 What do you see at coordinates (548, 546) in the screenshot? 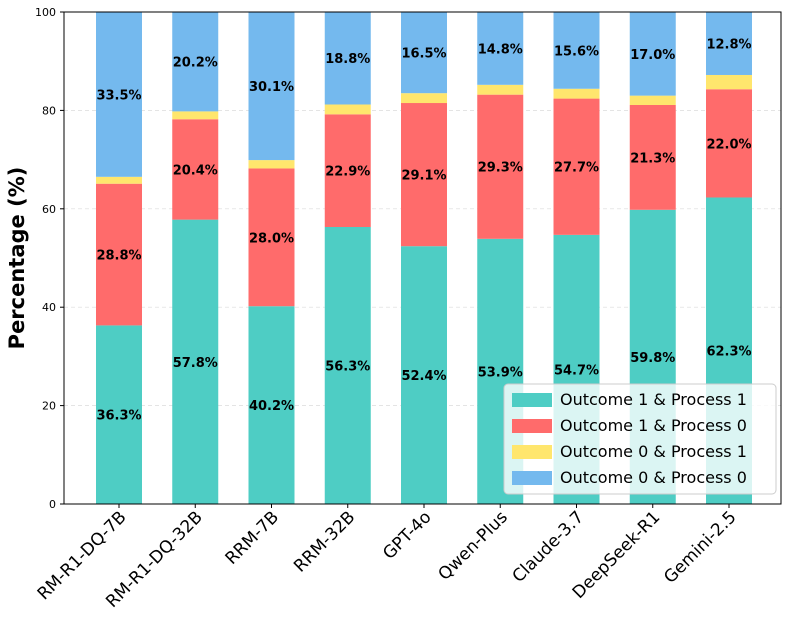
I see `x-tick-label: Claude-3.7` at bounding box center [548, 546].